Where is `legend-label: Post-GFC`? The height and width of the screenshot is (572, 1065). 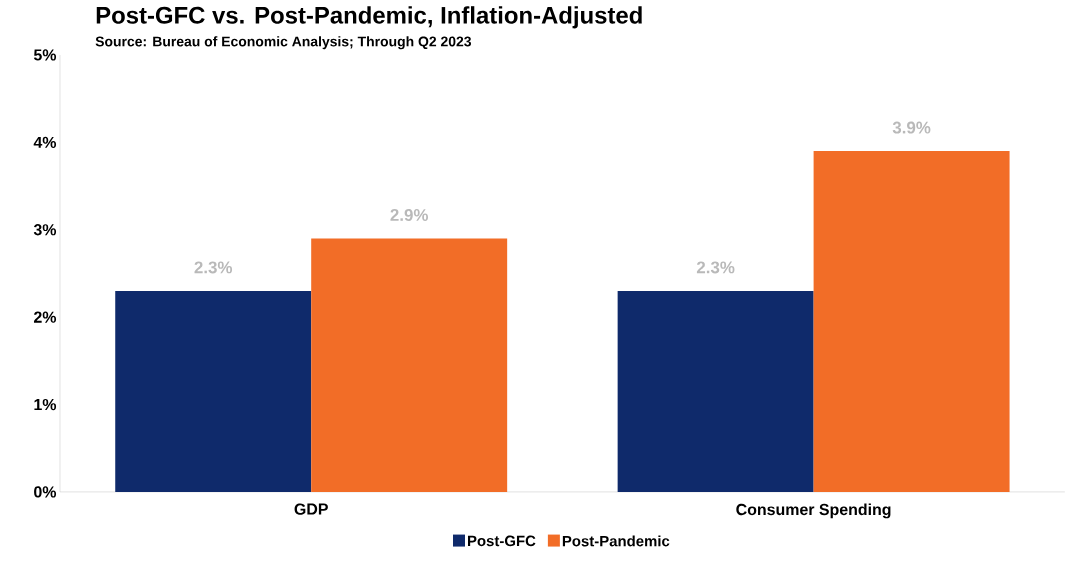
legend-label: Post-GFC is located at coordinates (501, 541).